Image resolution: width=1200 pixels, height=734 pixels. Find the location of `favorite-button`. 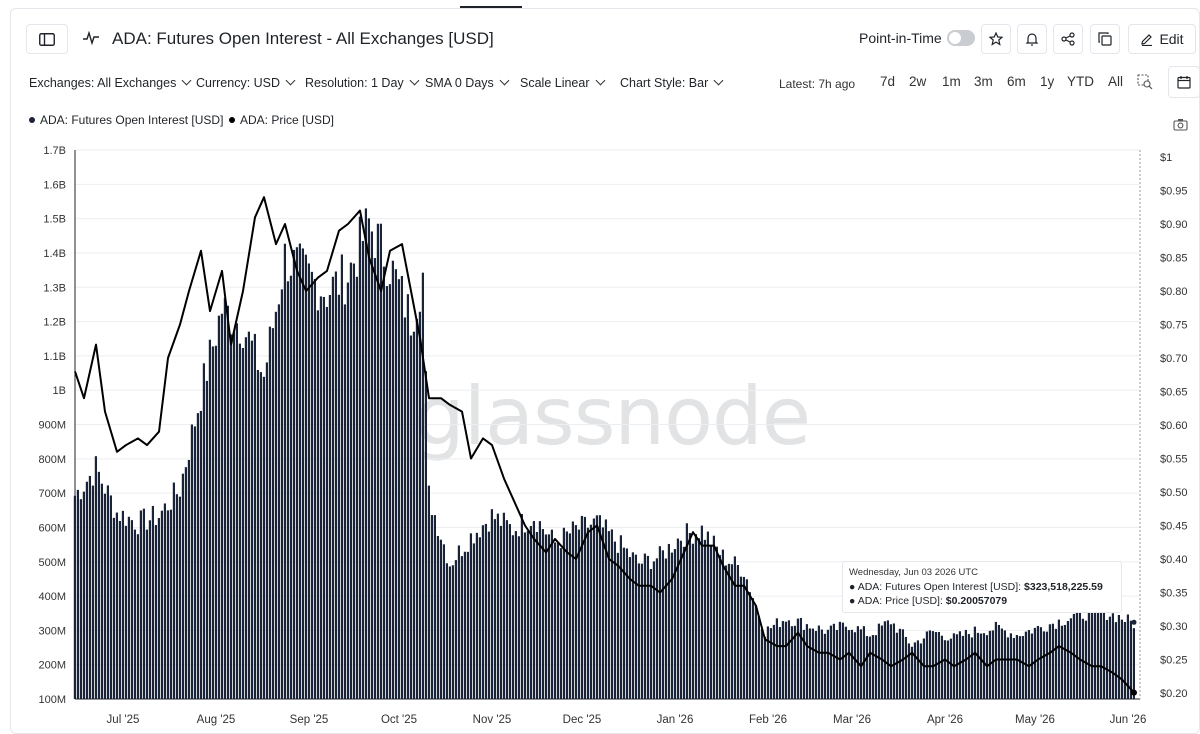

favorite-button is located at coordinates (996, 39).